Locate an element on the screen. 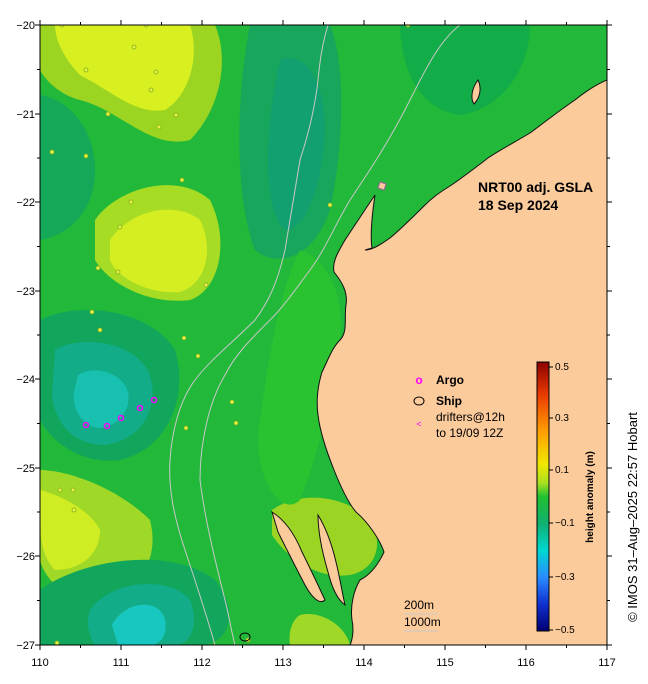  y-tick-label: −26 is located at coordinates (25, 557).